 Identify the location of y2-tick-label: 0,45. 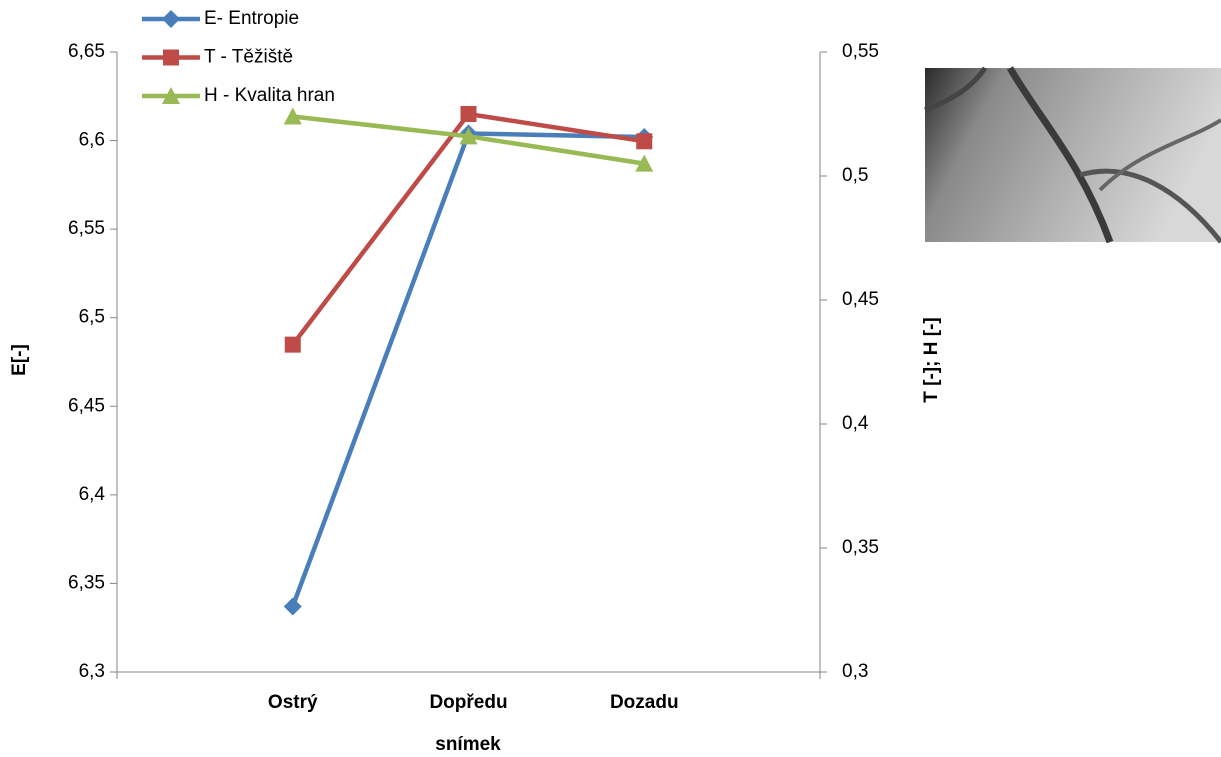
(860, 299).